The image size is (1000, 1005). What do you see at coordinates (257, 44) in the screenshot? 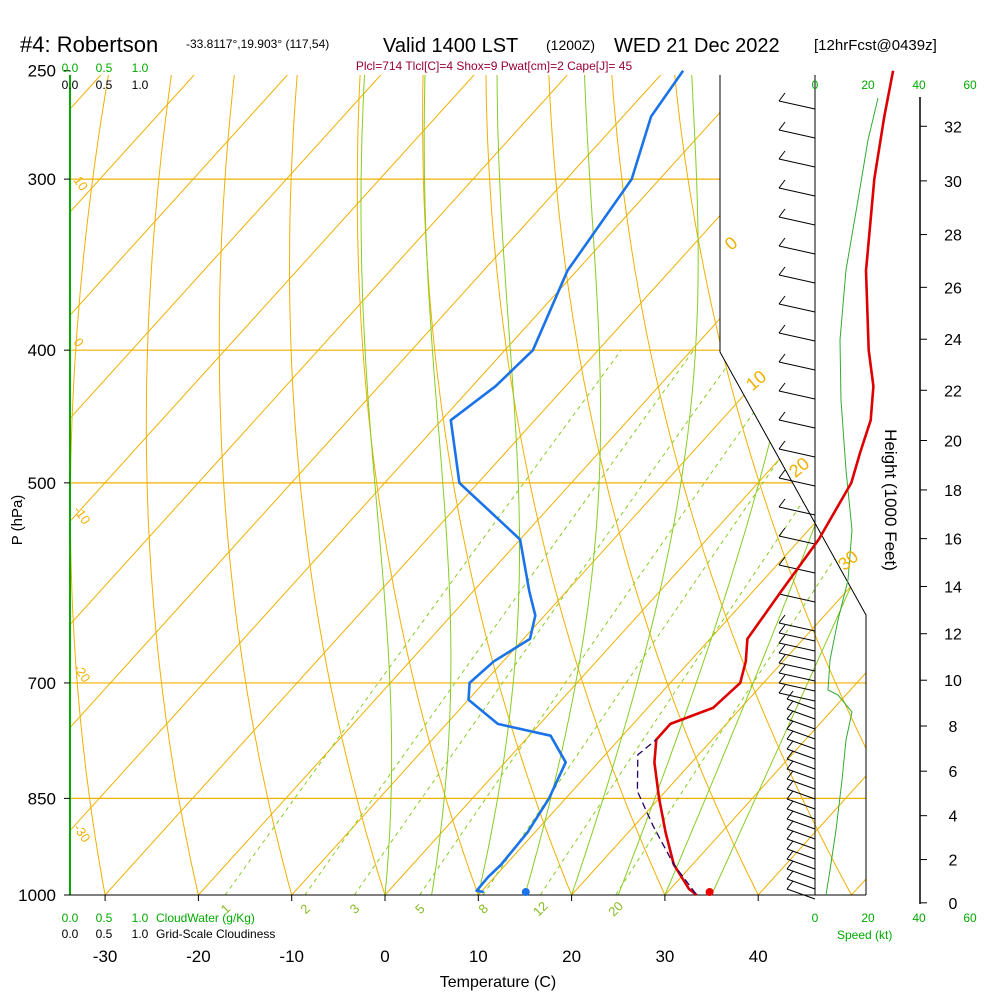
I see `location: -33.8117°,19.903° (117,54)` at bounding box center [257, 44].